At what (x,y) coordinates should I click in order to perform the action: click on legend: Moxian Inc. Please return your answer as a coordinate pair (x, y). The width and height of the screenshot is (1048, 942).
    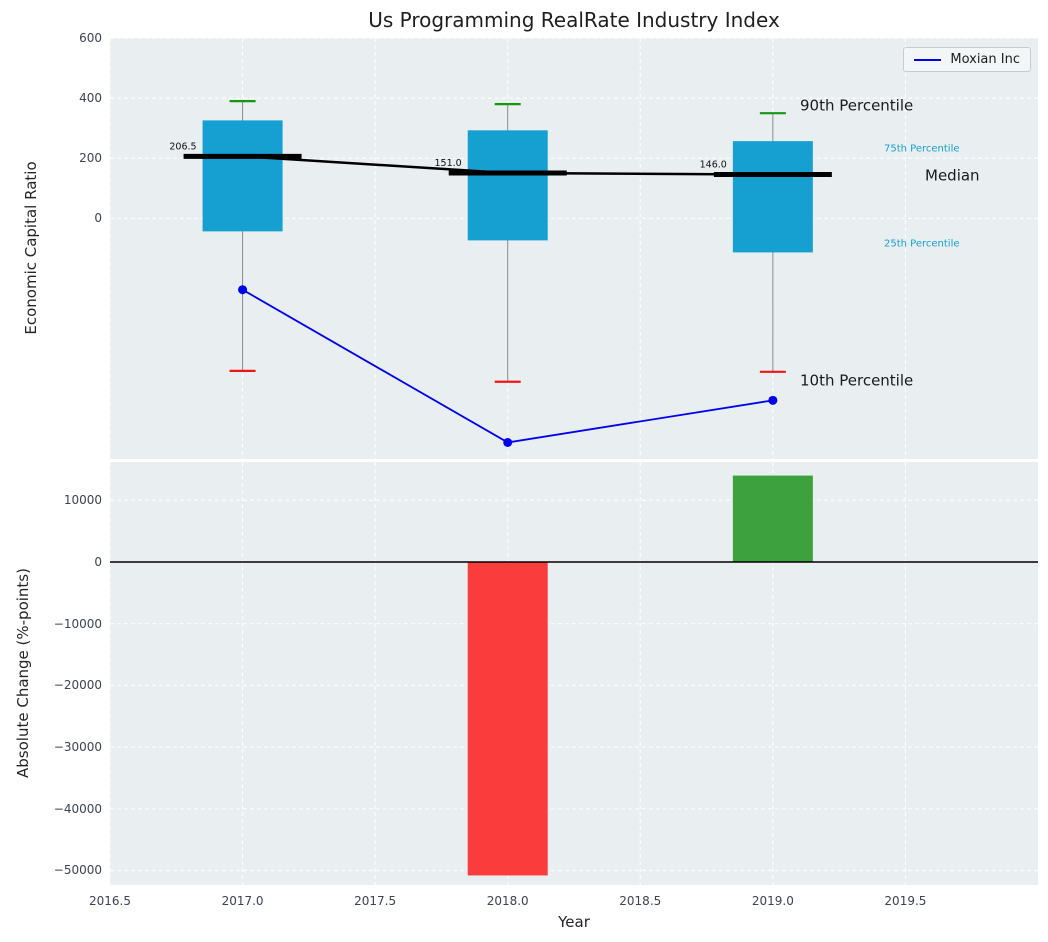
    Looking at the image, I should click on (967, 59).